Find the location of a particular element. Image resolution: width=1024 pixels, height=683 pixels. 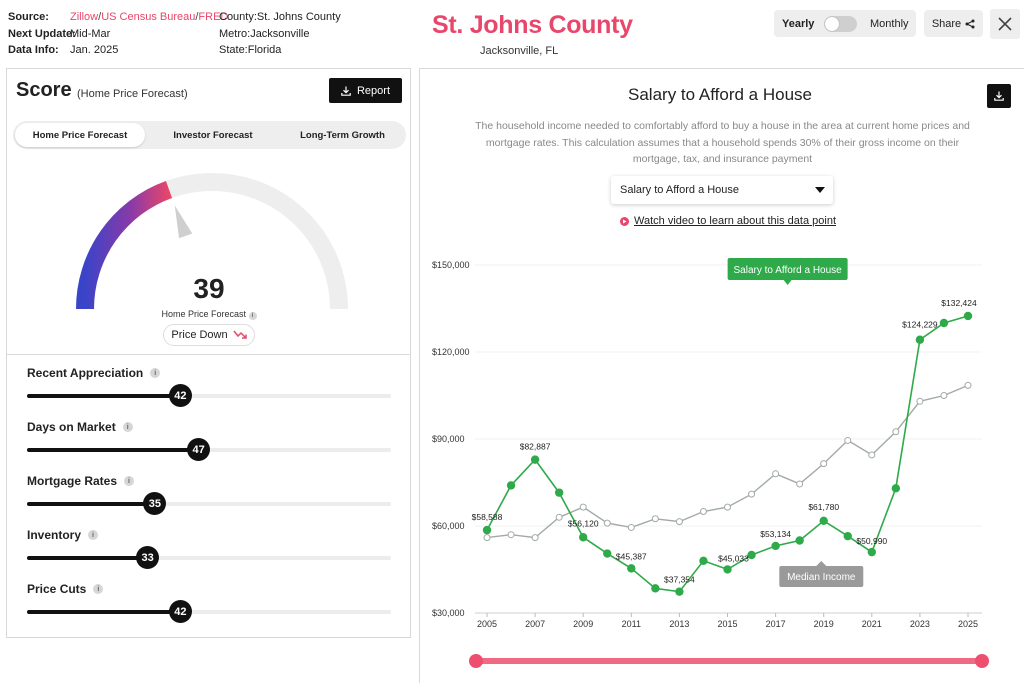

tab-home-price-forecast: Home Price Forecast is located at coordinates (80, 135).